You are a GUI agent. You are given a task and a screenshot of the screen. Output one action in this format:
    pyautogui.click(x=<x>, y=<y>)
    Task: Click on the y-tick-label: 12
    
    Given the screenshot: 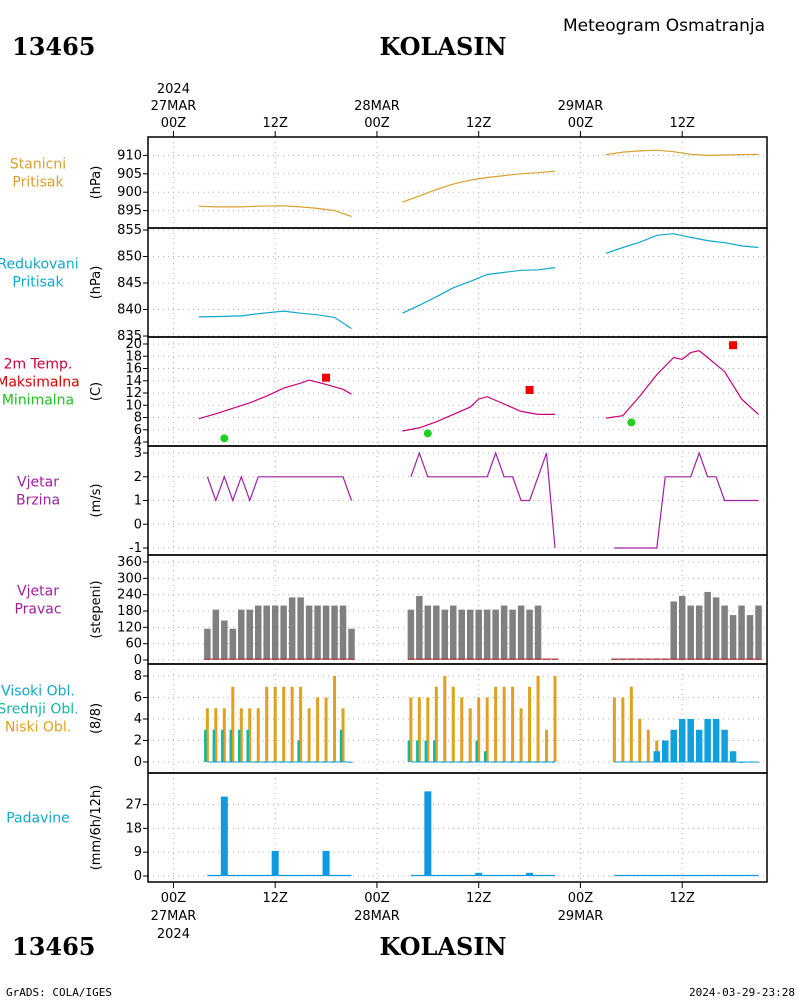 What is the action you would take?
    pyautogui.click(x=133, y=393)
    